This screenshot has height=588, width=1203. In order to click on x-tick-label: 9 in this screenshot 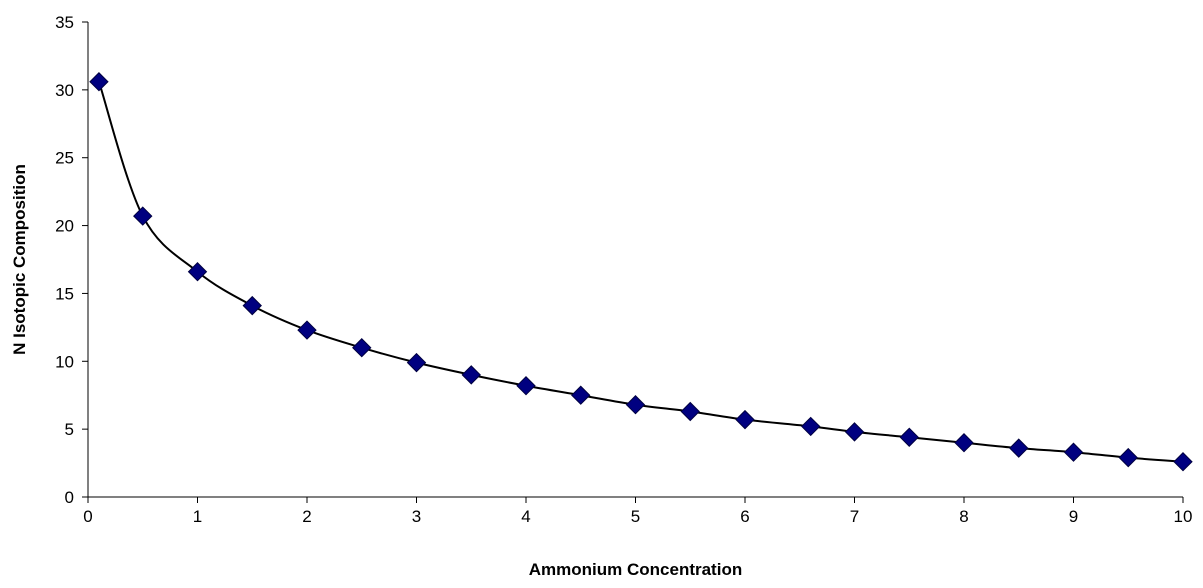, I will do `click(1073, 516)`.